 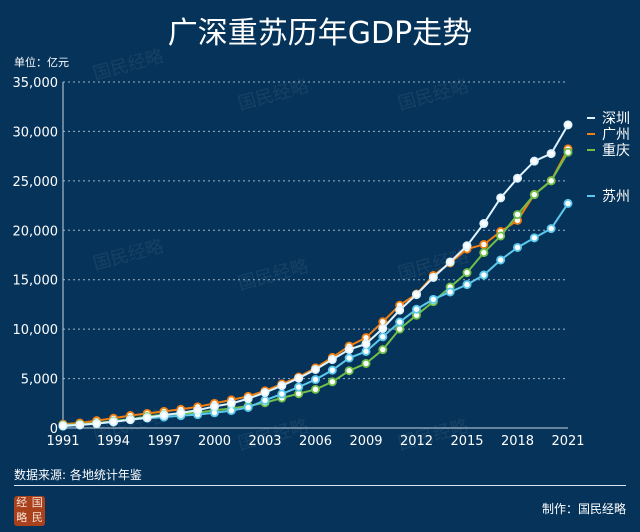 I want to click on y-tick-label: 0, so click(x=54, y=429).